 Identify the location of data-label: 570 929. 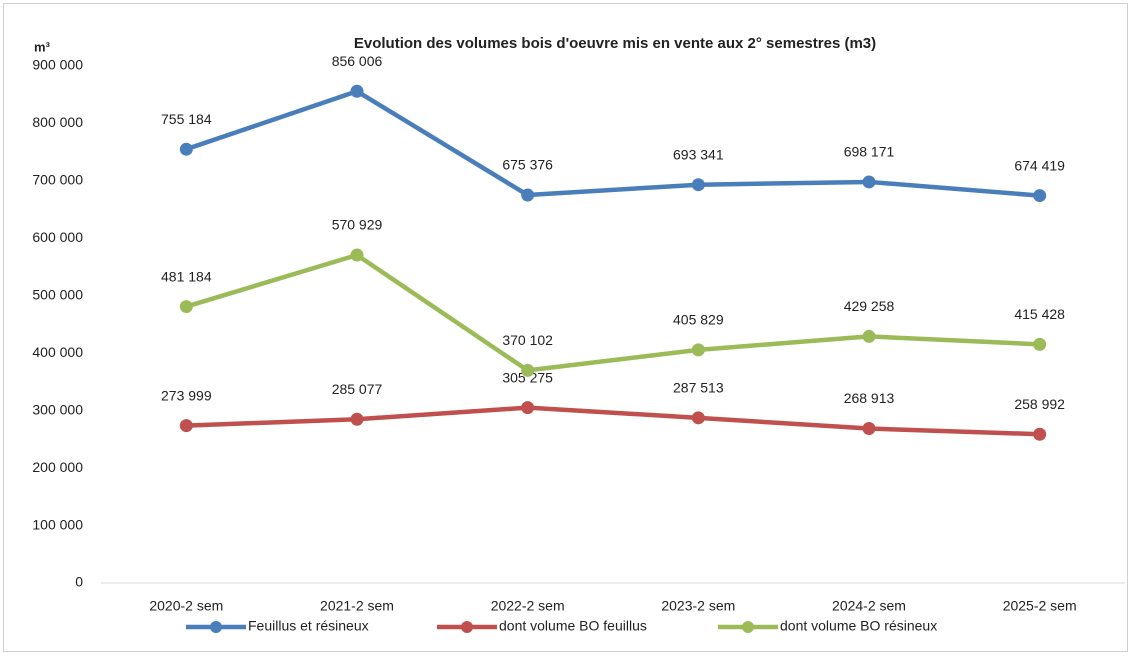
(357, 225).